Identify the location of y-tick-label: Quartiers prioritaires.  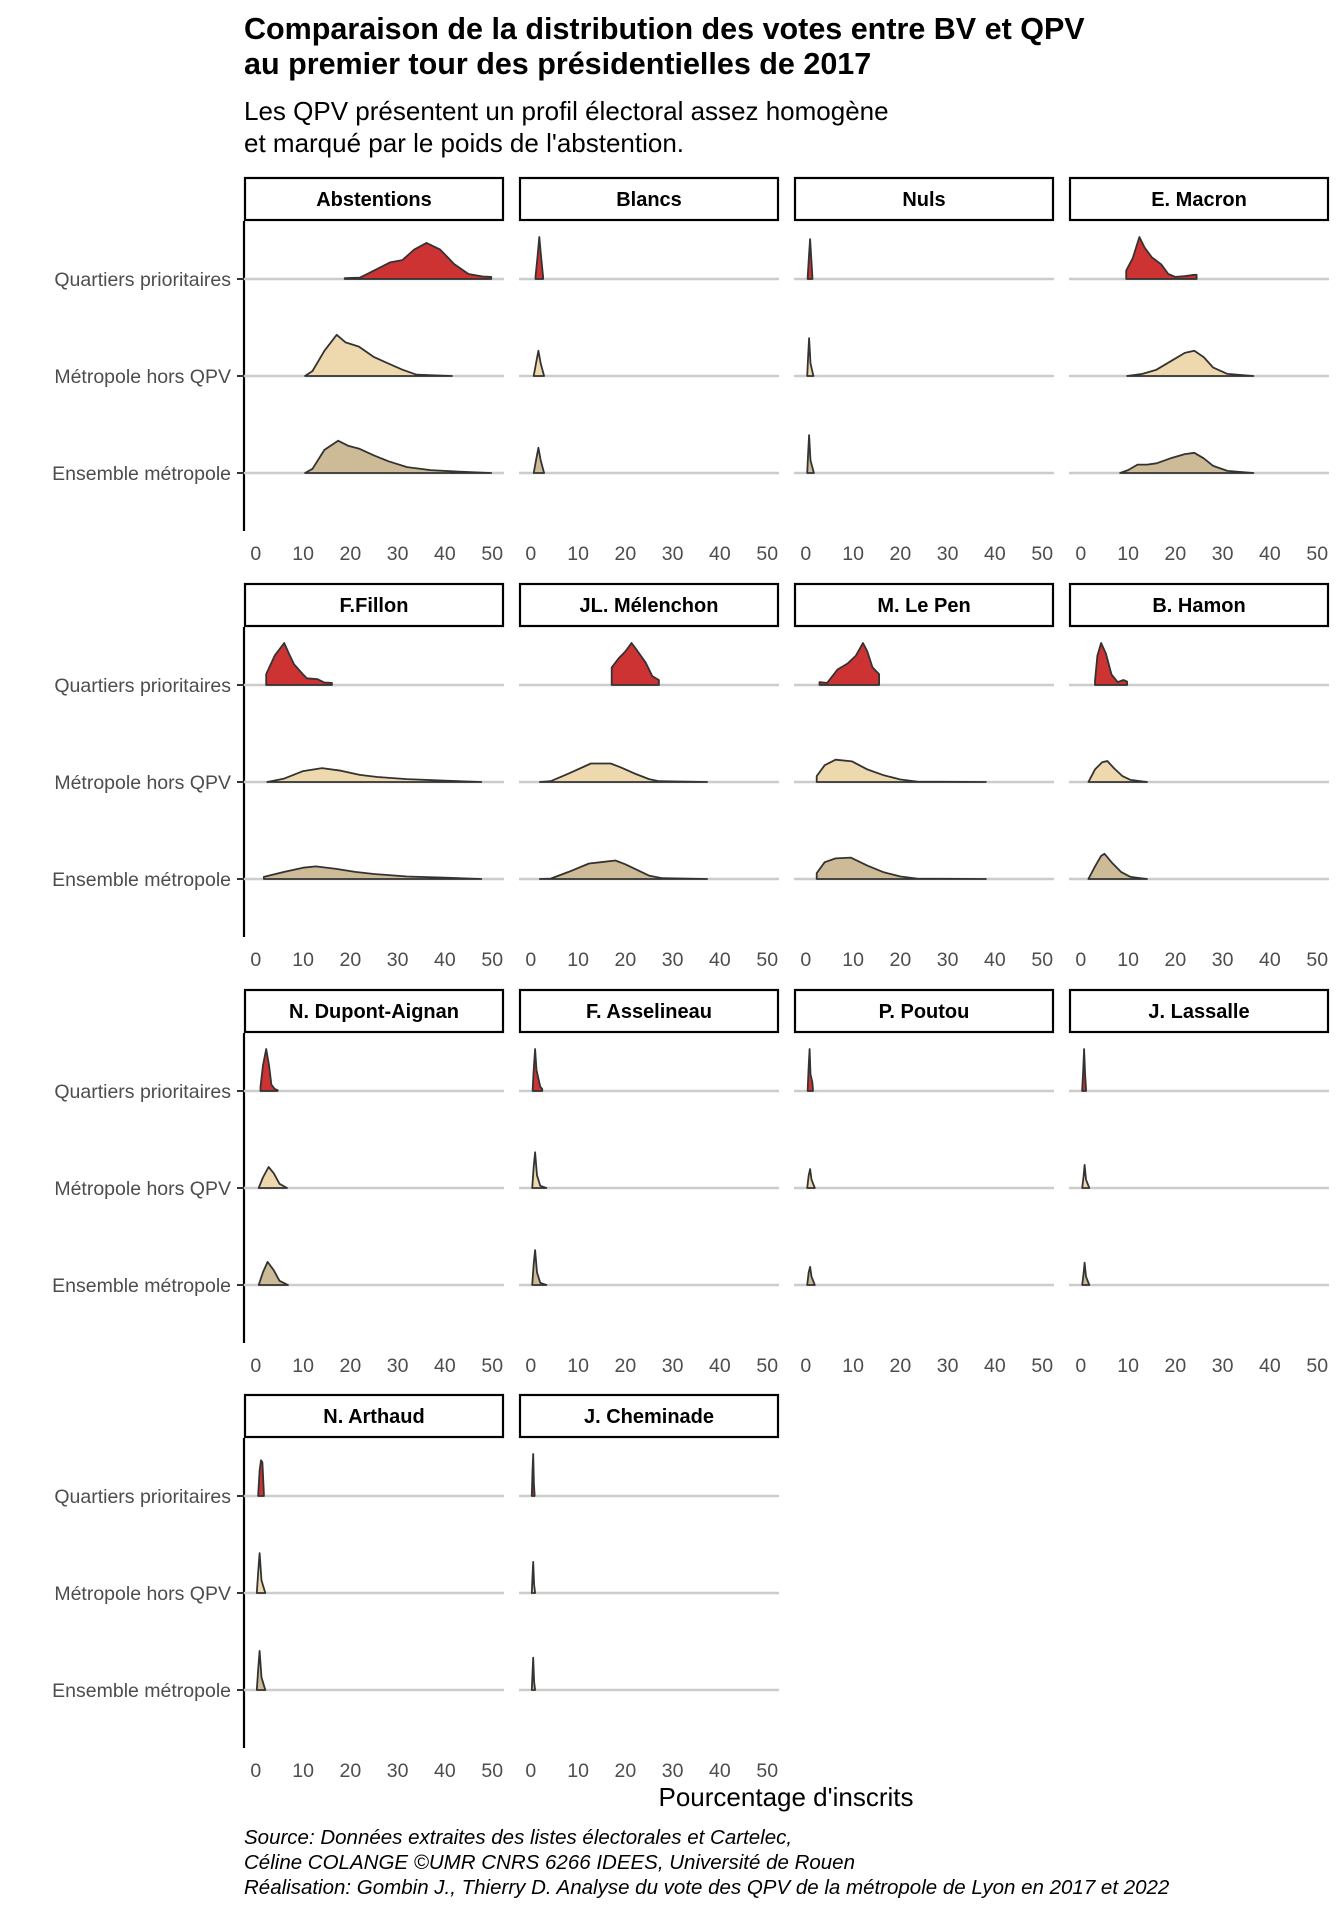
(142, 1497).